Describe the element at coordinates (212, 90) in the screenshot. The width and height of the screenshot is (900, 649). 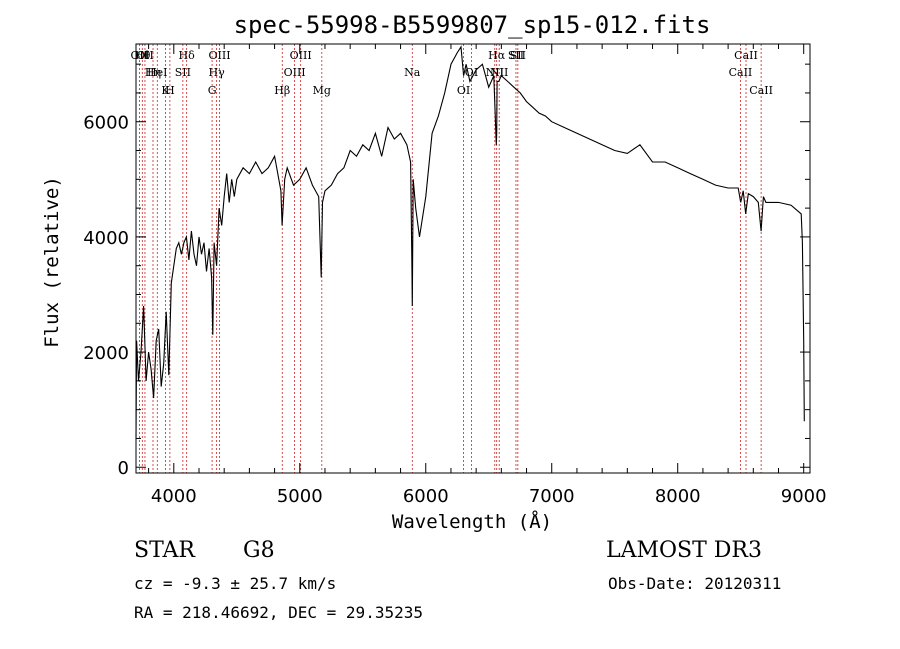
I see `marker-label-g: G` at that location.